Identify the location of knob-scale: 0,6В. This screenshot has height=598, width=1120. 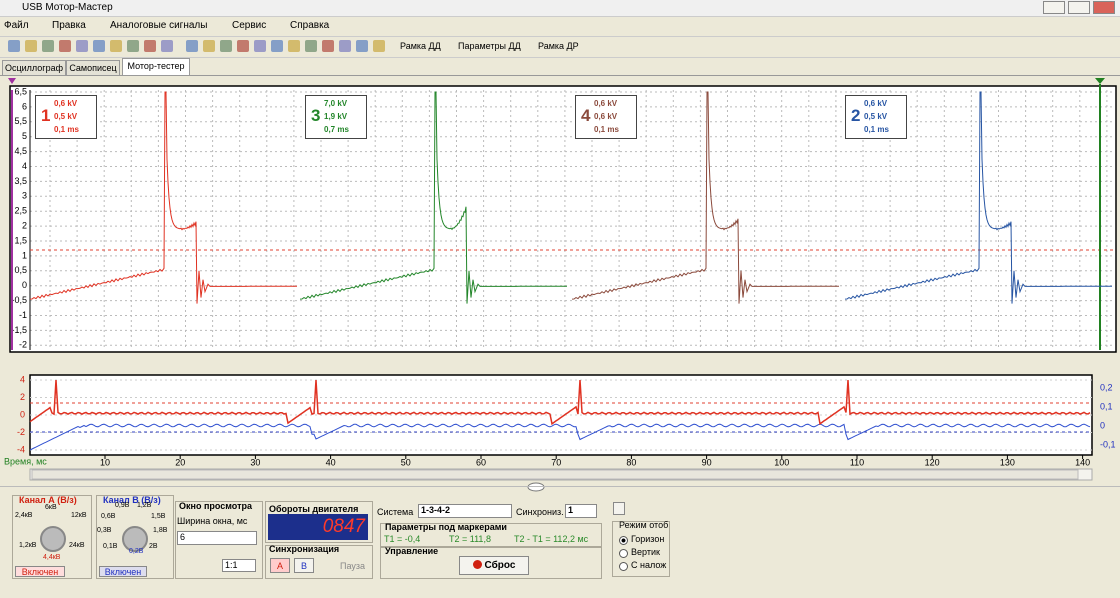
(108, 516).